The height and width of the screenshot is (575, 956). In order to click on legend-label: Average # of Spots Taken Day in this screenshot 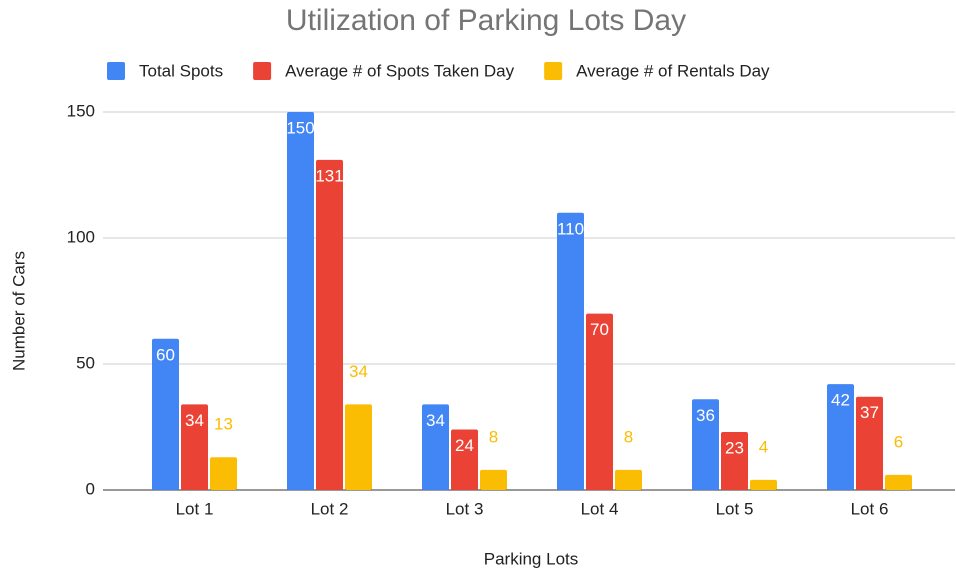, I will do `click(400, 70)`.